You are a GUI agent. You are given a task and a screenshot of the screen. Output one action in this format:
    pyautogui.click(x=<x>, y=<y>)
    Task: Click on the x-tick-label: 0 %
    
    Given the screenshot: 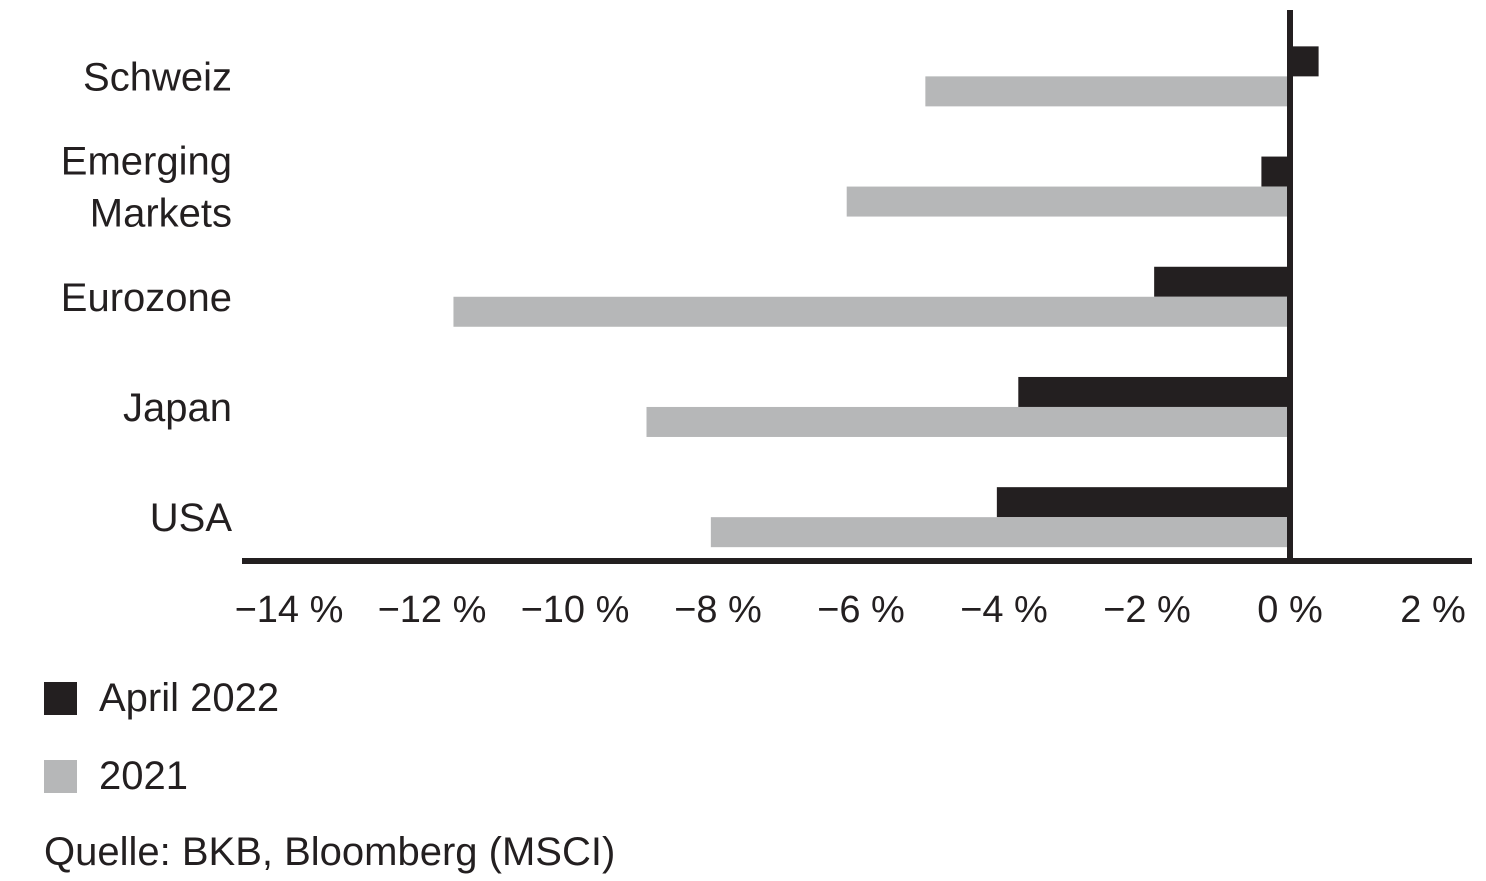 What is the action you would take?
    pyautogui.click(x=1289, y=610)
    